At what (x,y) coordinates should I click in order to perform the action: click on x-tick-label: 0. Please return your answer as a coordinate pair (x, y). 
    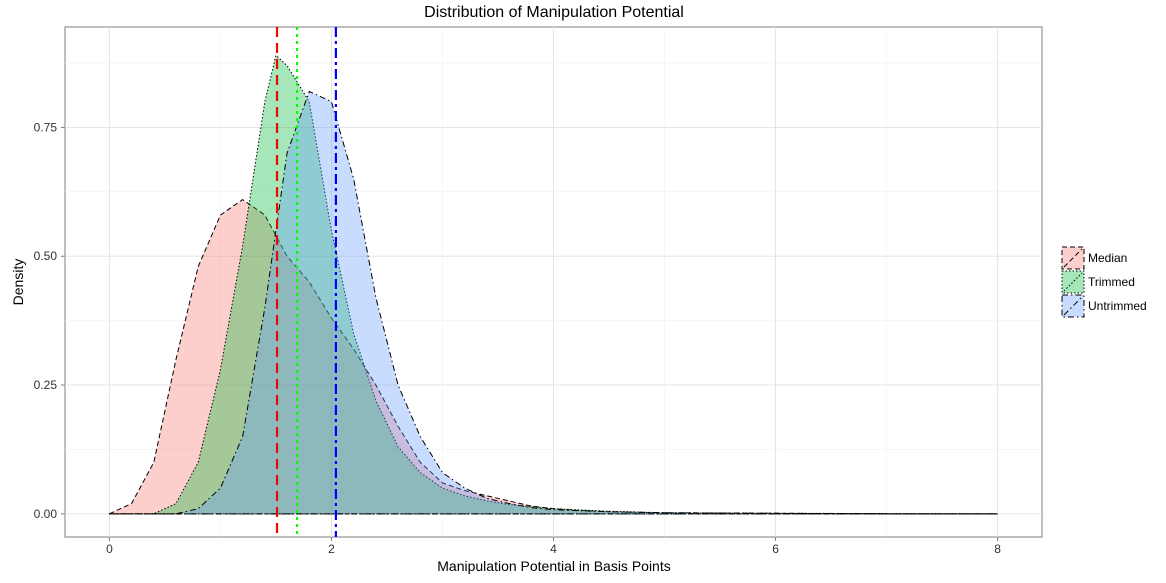
    Looking at the image, I should click on (109, 549).